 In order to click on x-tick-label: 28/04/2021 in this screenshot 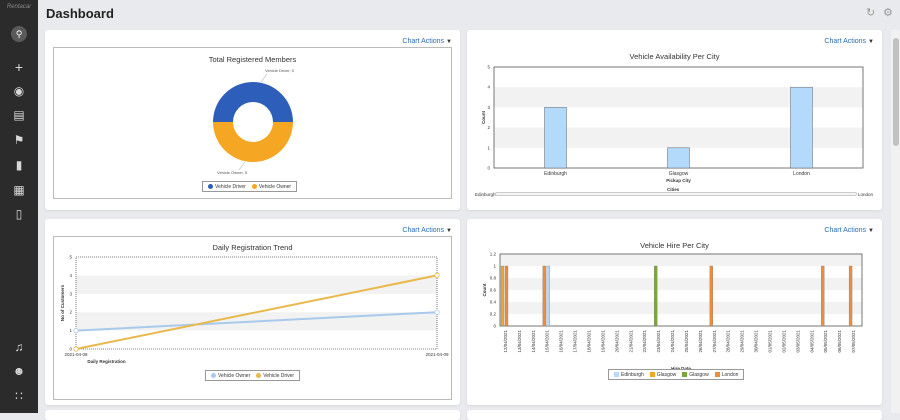, I will do `click(728, 341)`.